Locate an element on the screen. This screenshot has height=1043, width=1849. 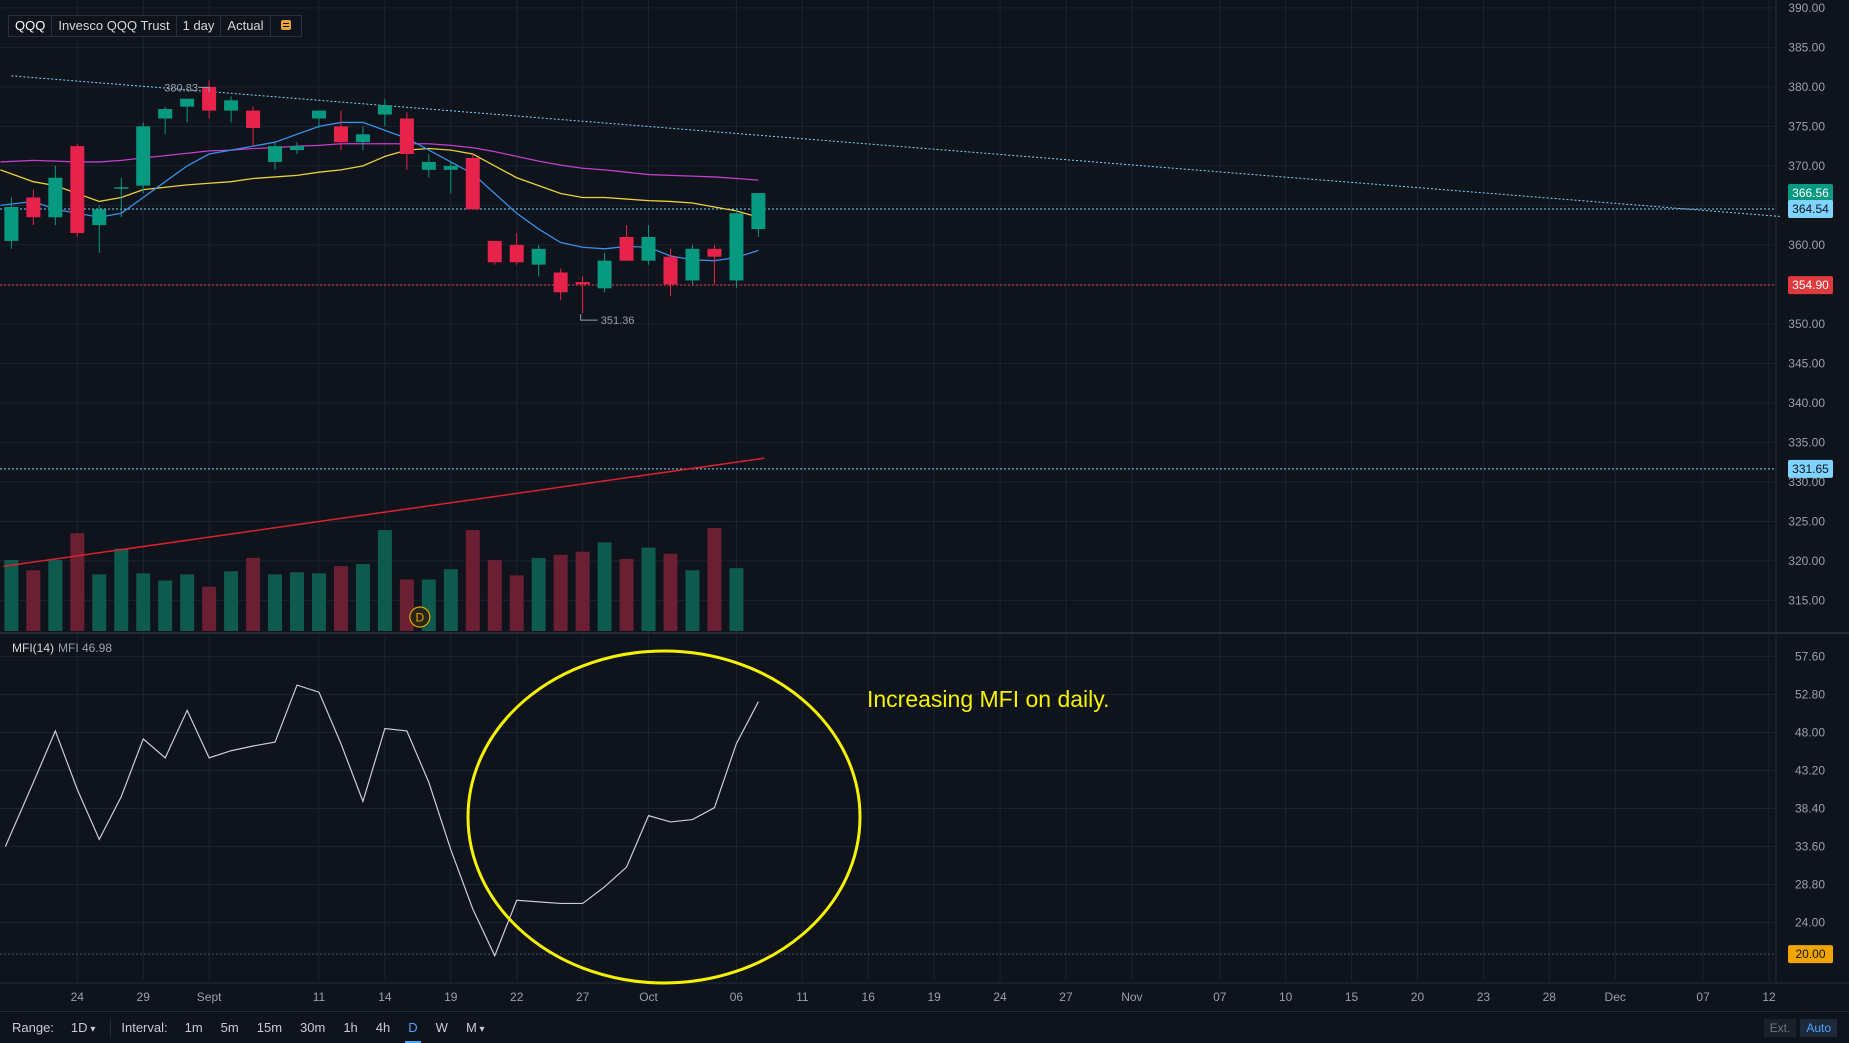
mfi-tick-label: 33.60 is located at coordinates (1810, 846).